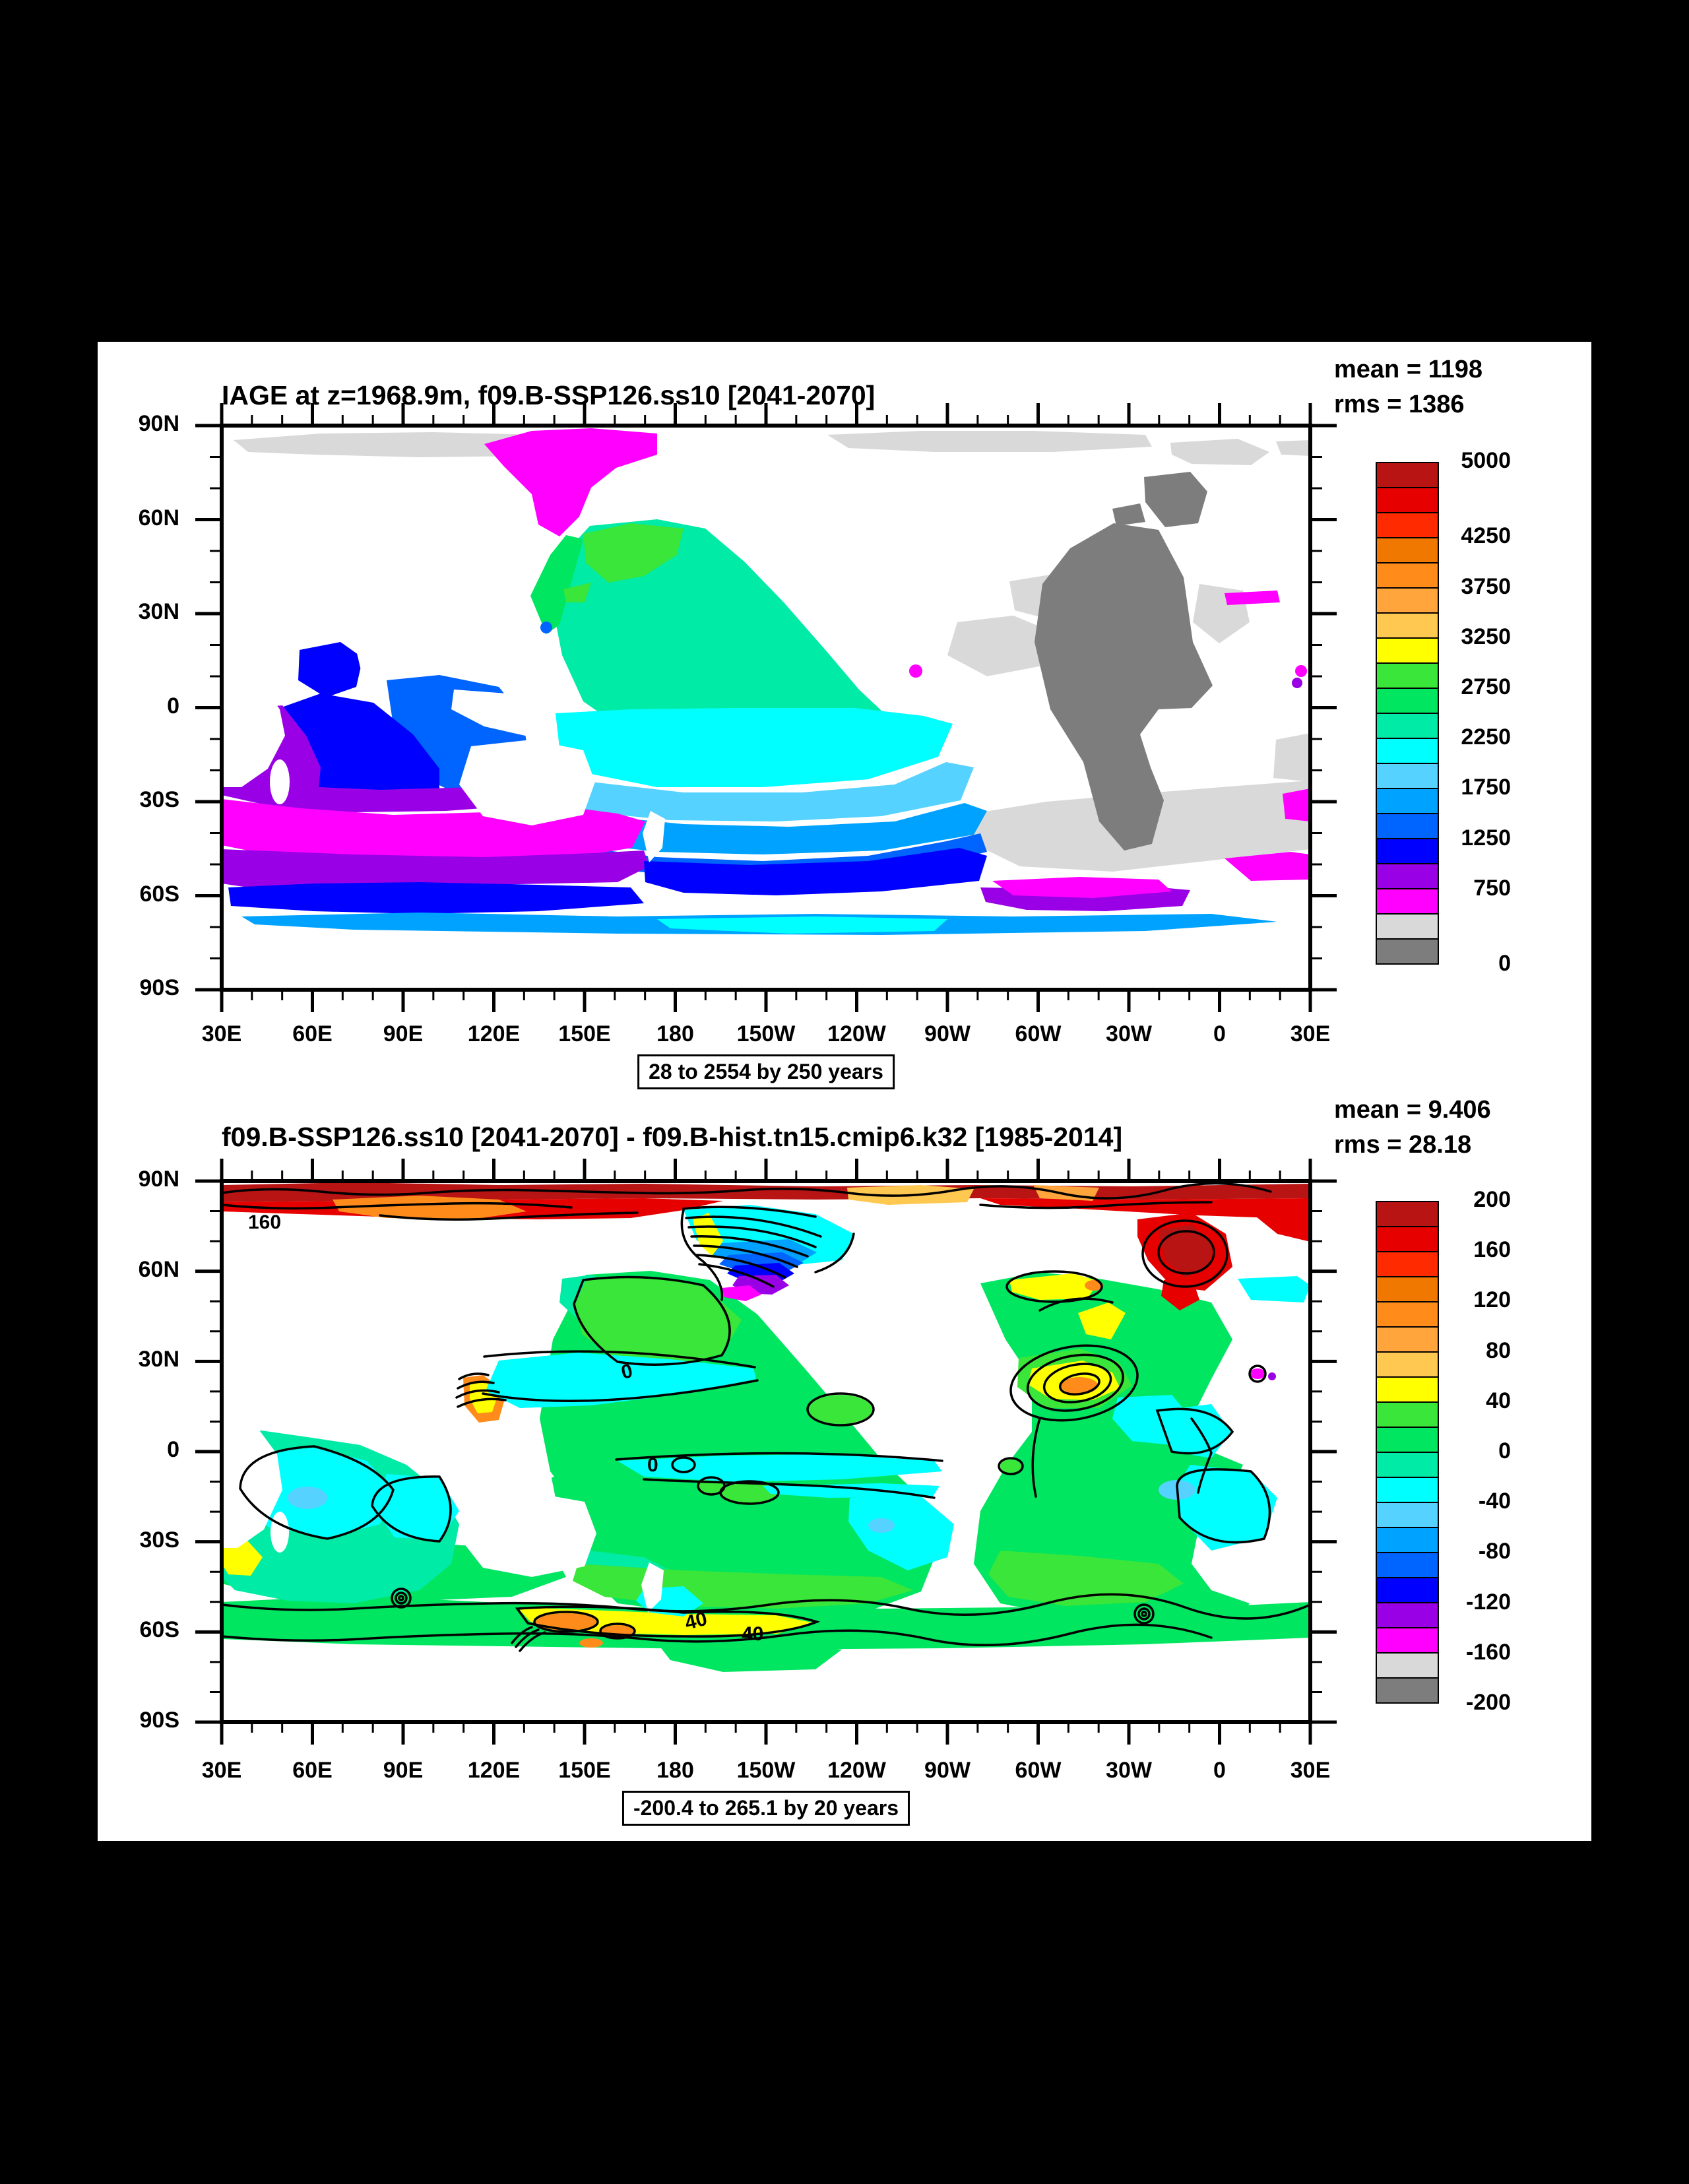 Image resolution: width=1689 pixels, height=2184 pixels. What do you see at coordinates (159, 1720) in the screenshot?
I see `y-tick-label: 90S` at bounding box center [159, 1720].